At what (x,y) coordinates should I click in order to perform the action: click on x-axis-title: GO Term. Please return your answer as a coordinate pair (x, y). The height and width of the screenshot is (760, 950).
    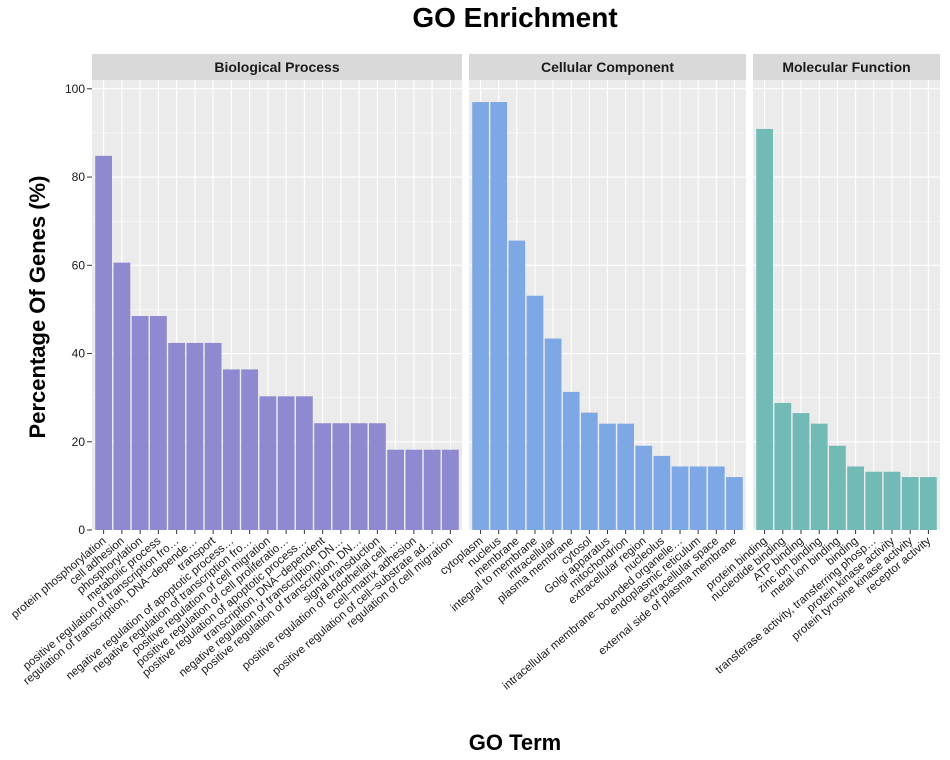
    Looking at the image, I should click on (515, 742).